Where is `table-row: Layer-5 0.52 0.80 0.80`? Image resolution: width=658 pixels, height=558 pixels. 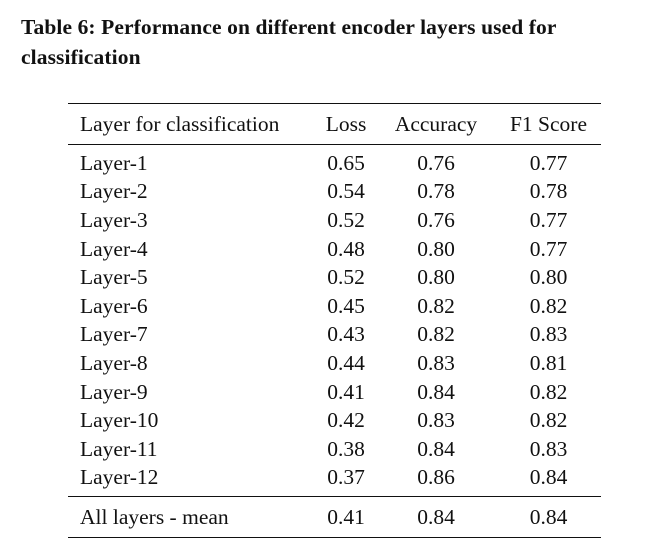
table-row: Layer-5 0.52 0.80 0.80 is located at coordinates (334, 277).